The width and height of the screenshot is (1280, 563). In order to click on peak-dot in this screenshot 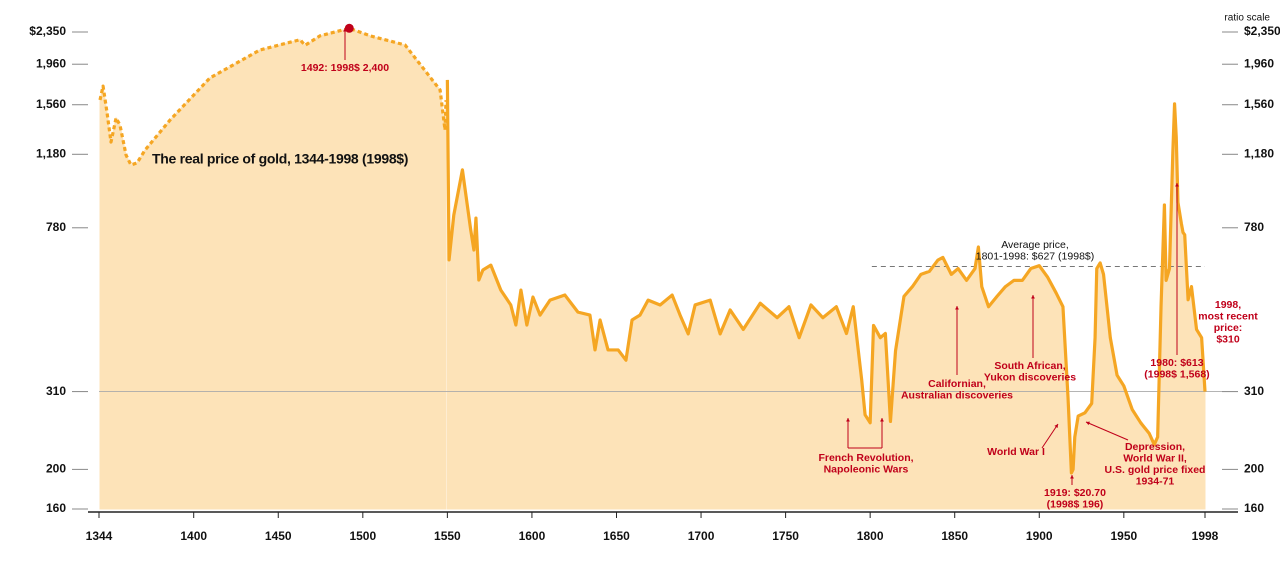, I will do `click(349, 28)`.